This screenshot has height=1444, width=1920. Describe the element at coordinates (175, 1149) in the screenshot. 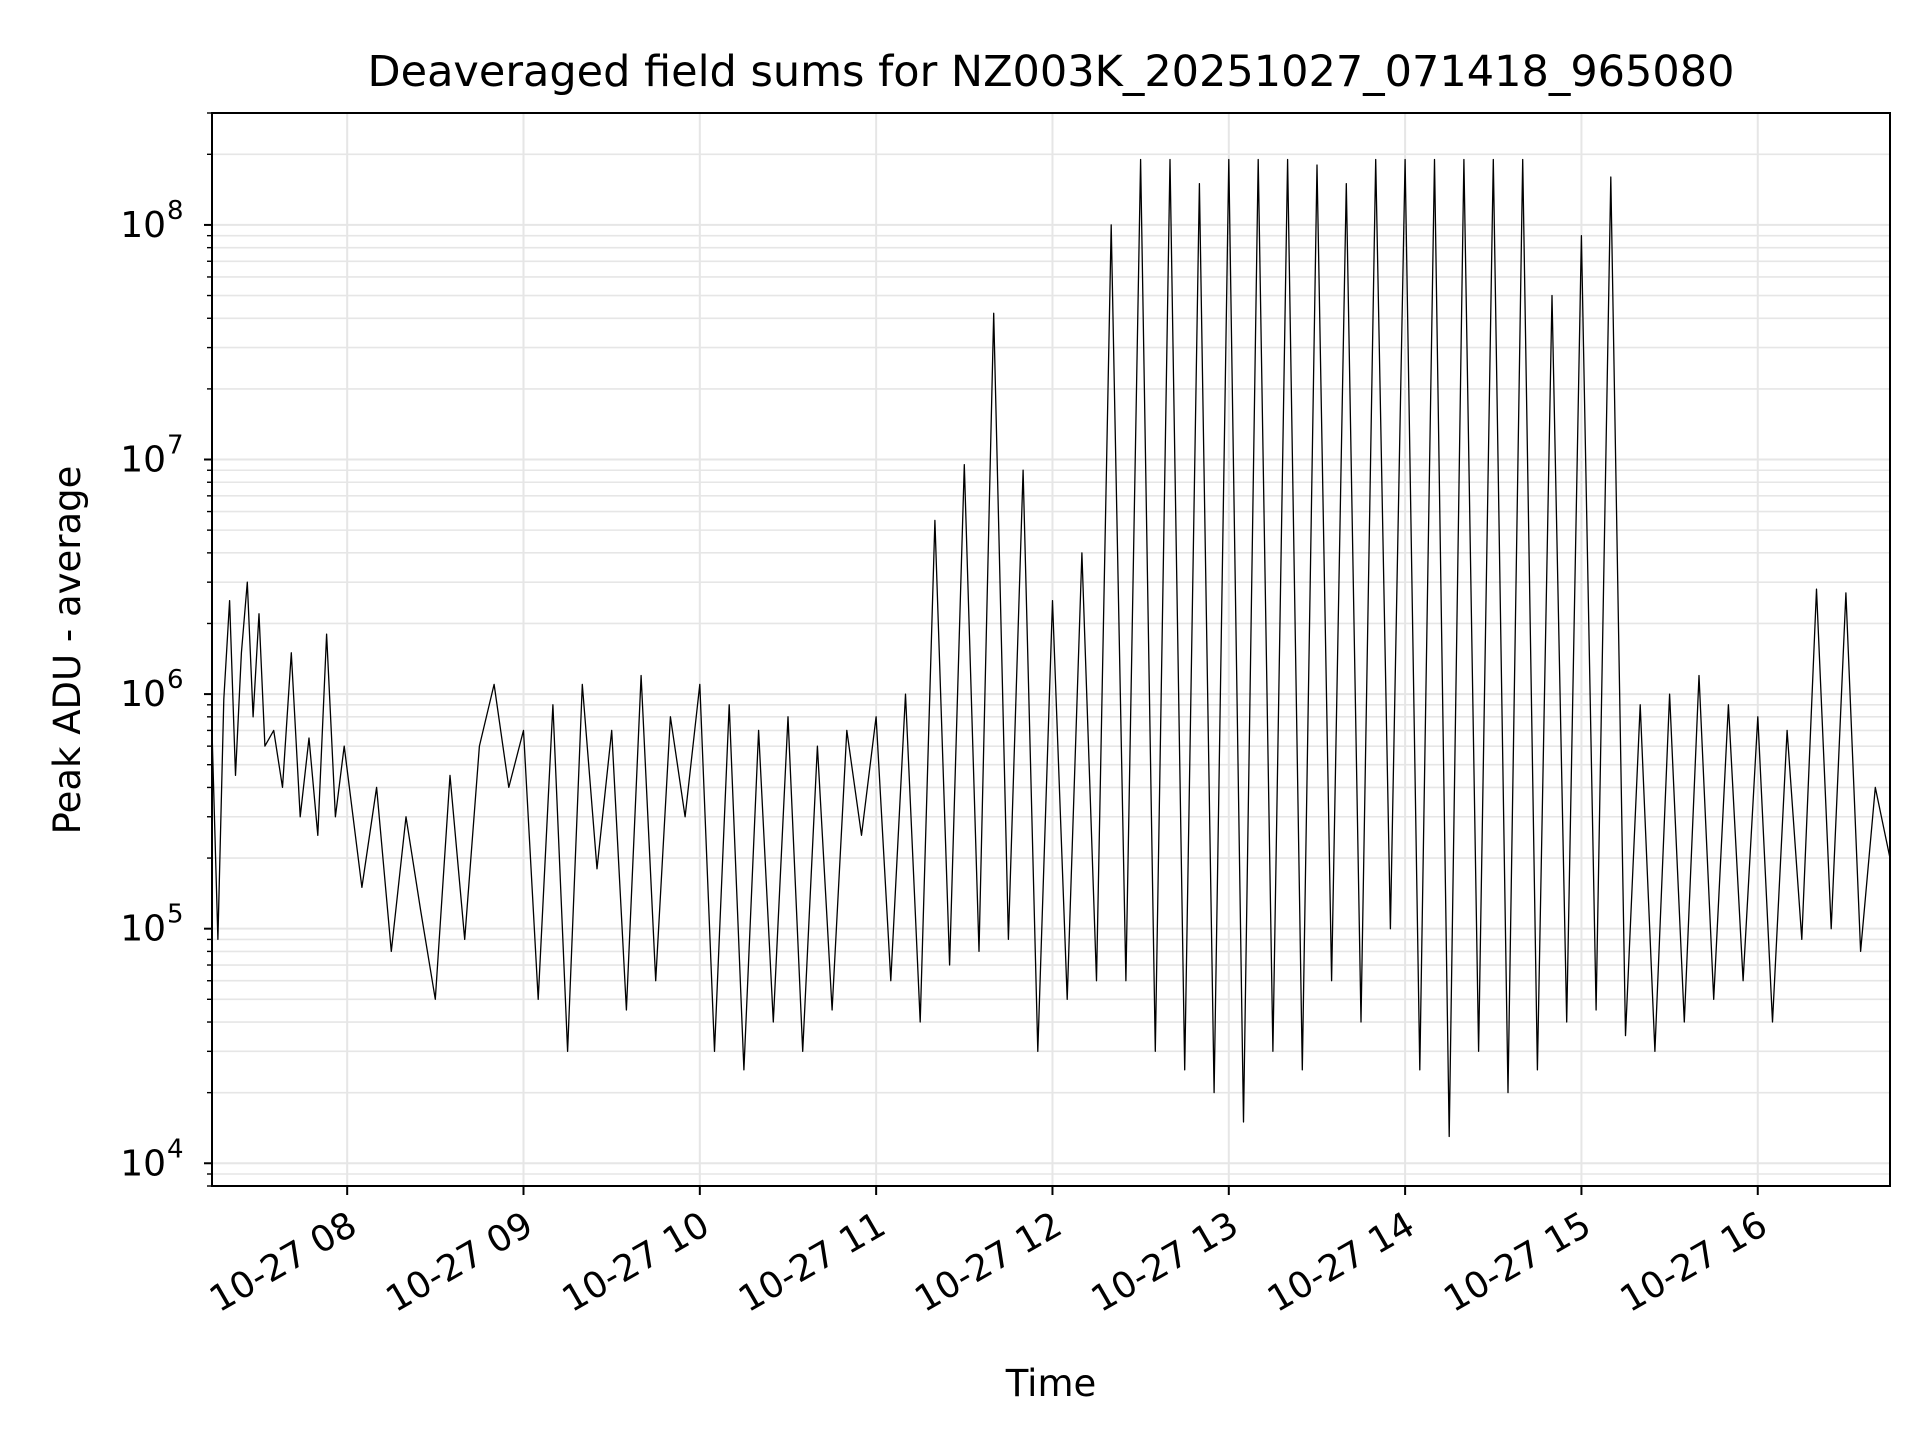

I see `y-tick-exponent: 4` at that location.